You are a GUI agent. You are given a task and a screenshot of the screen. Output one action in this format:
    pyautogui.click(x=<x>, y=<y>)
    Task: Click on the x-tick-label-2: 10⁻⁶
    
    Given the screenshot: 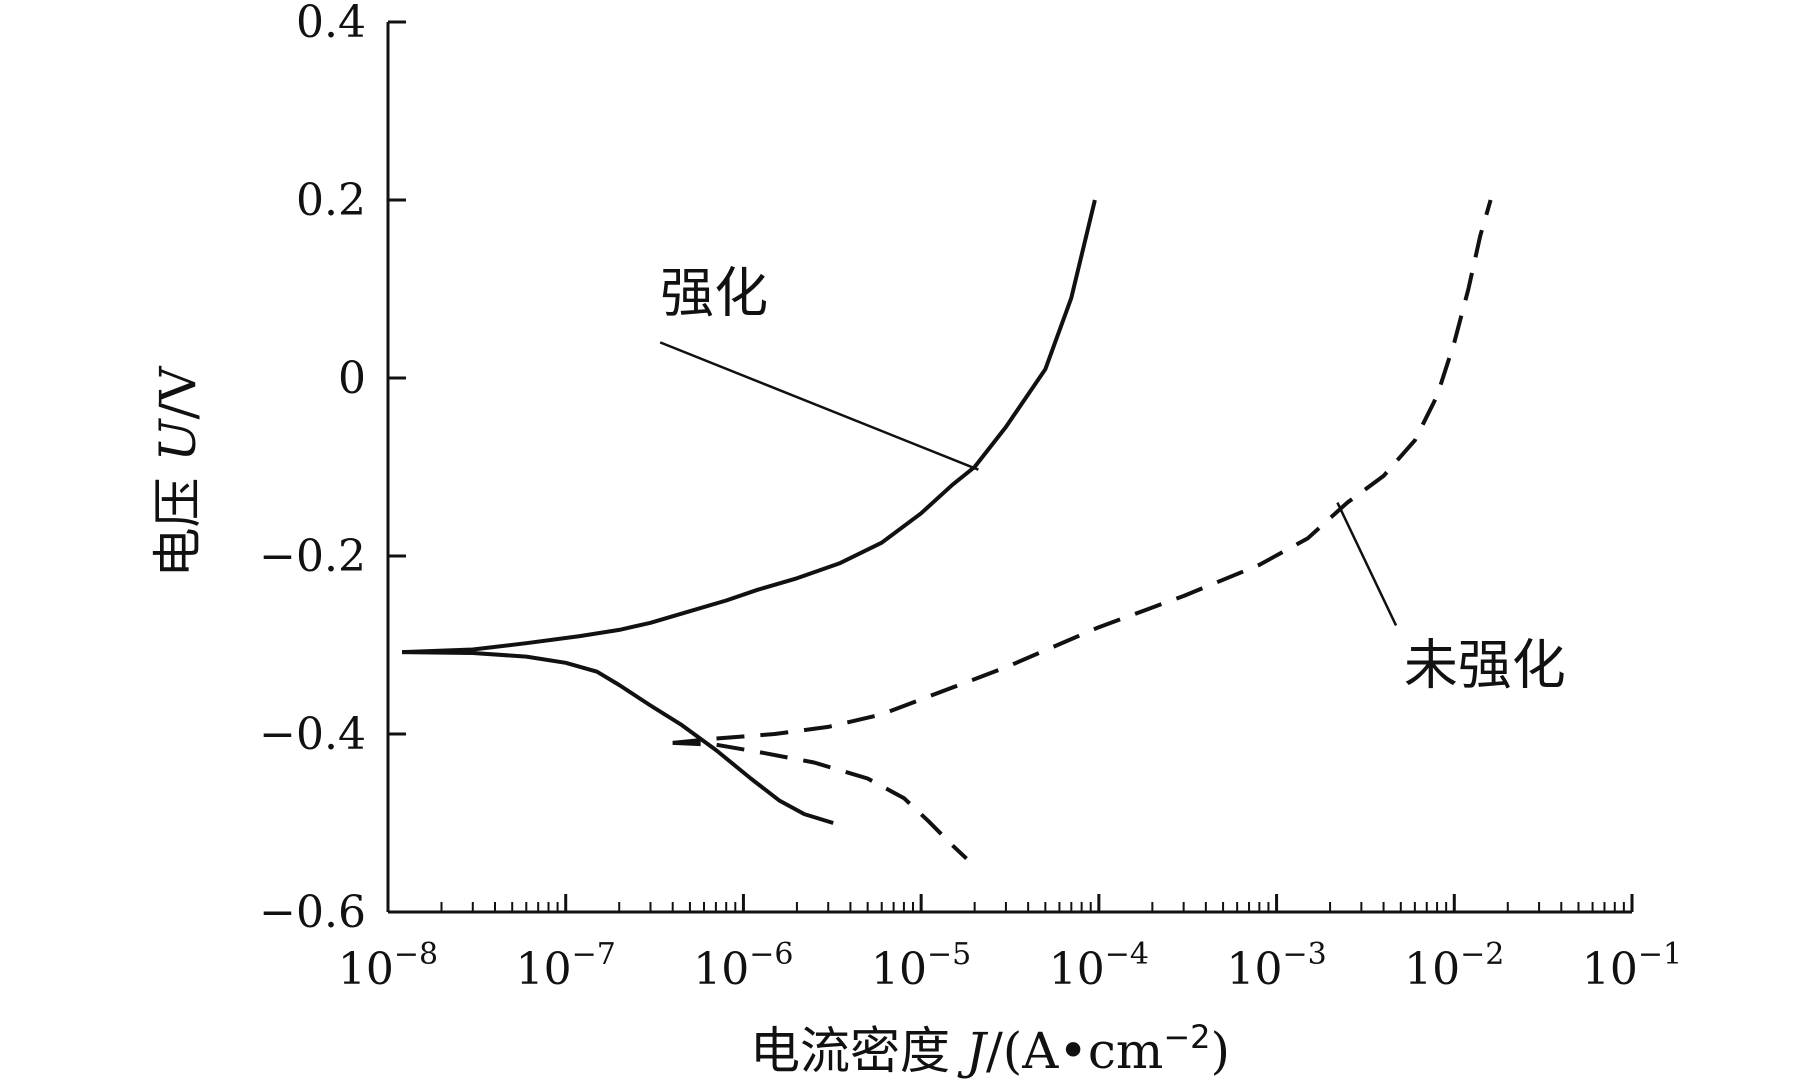 What is the action you would take?
    pyautogui.click(x=743, y=966)
    